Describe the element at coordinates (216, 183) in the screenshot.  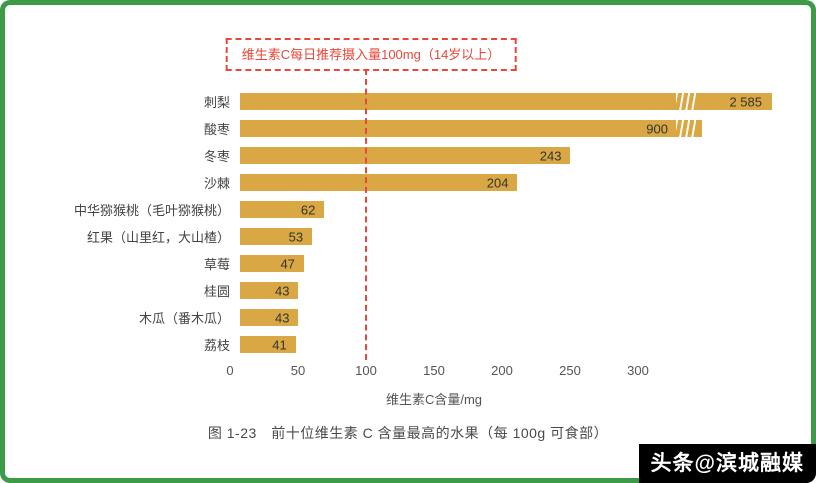
I see `category-label: 沙棘` at that location.